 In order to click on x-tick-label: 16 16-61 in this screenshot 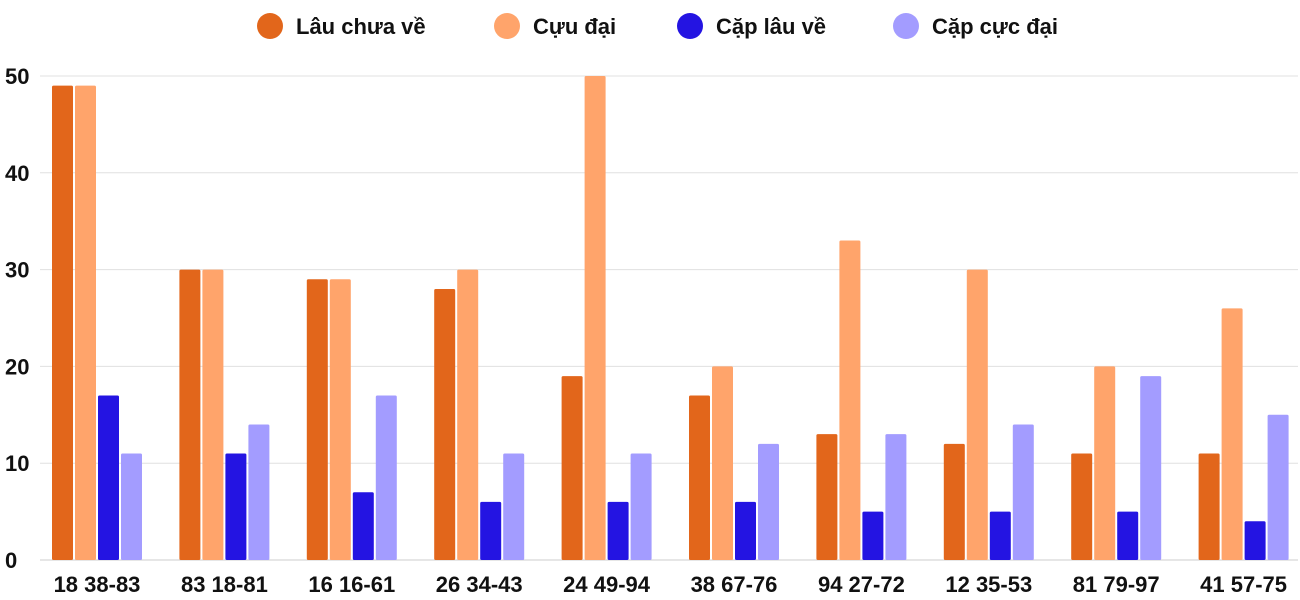, I will do `click(351, 584)`.